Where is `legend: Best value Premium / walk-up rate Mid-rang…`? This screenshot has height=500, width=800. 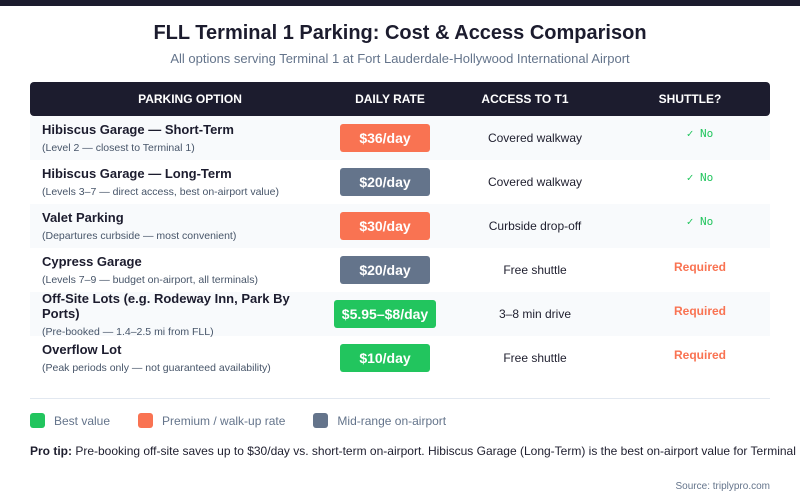
legend: Best value Premium / walk-up rate Mid-rang… is located at coordinates (252, 420).